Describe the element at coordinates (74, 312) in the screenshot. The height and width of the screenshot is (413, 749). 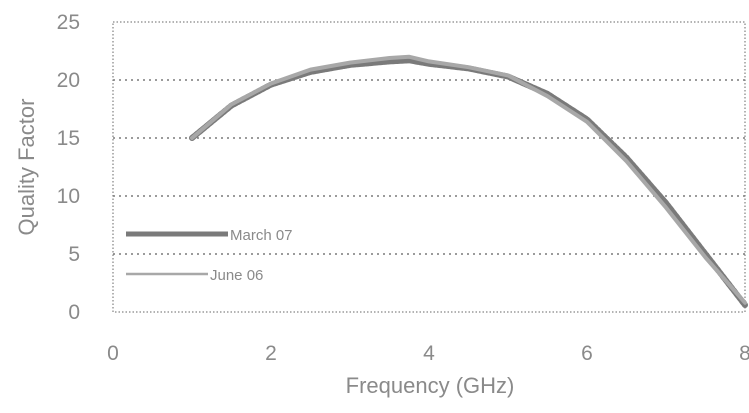
I see `y-tick-label-0: 0` at that location.